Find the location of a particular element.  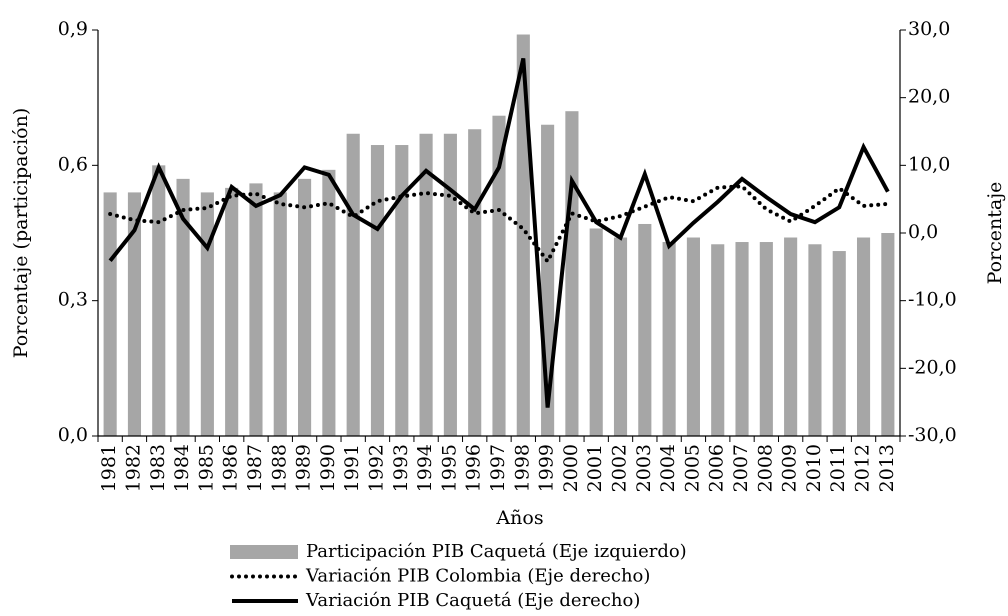

x-tick-label: 1981 is located at coordinates (109, 468).